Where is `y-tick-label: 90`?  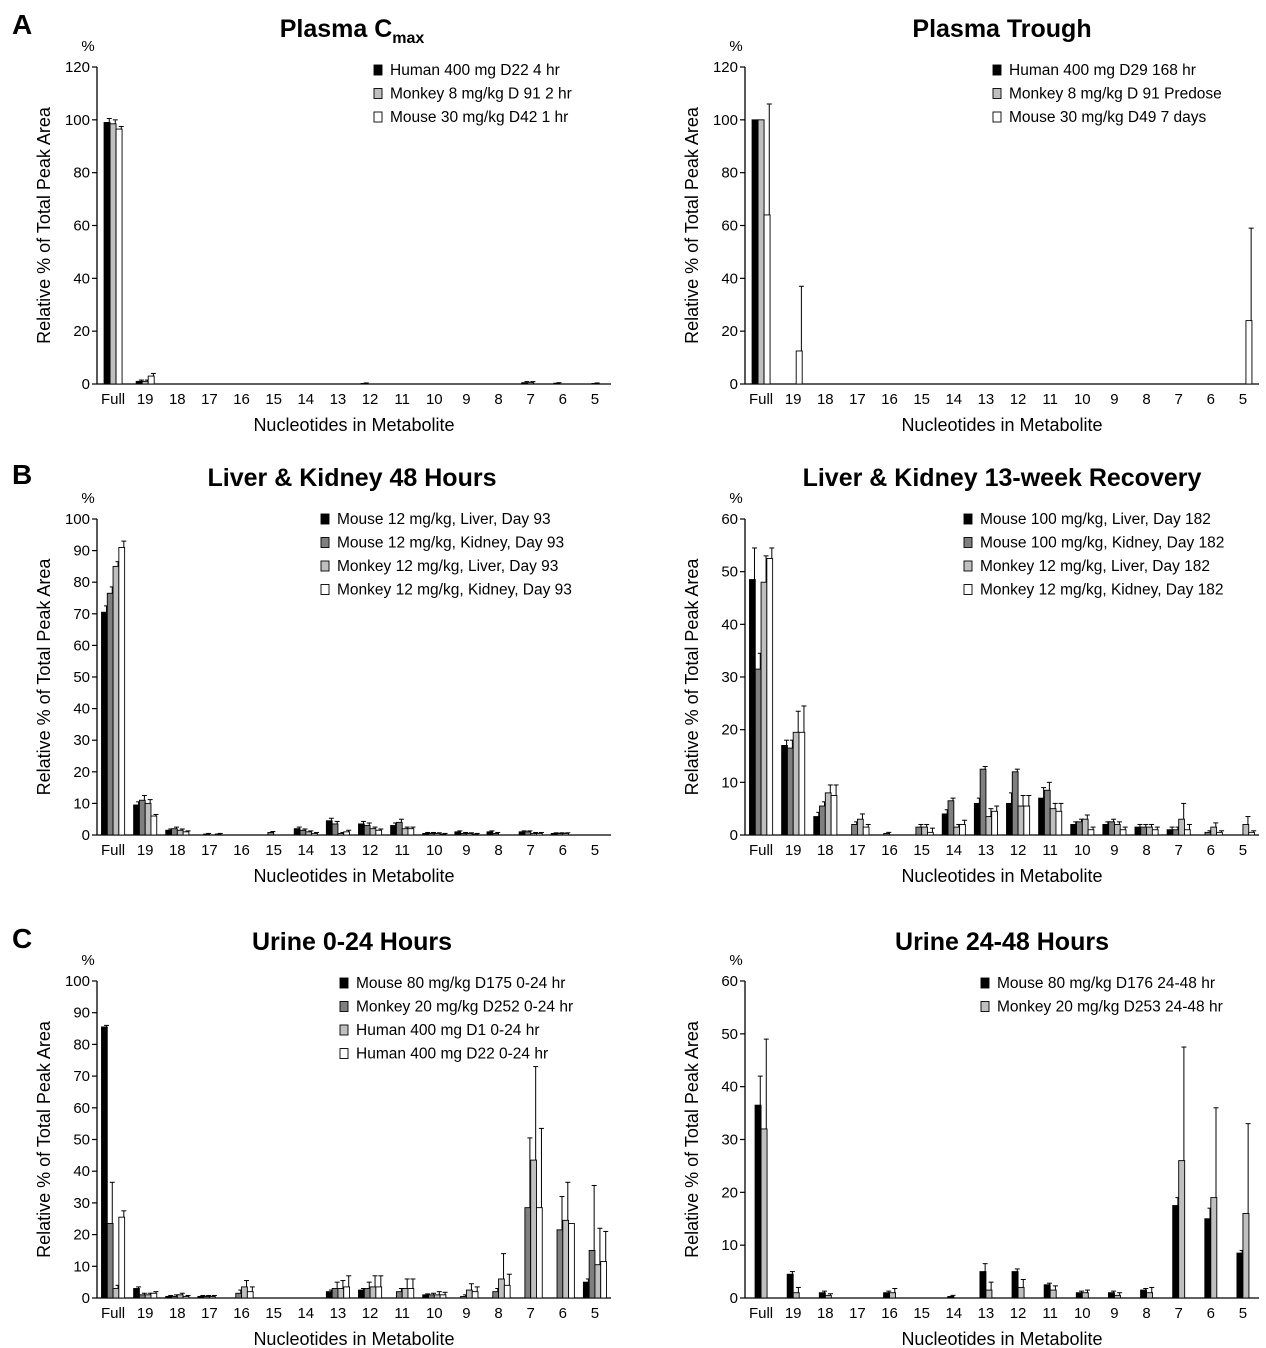
y-tick-label: 90 is located at coordinates (81, 1013).